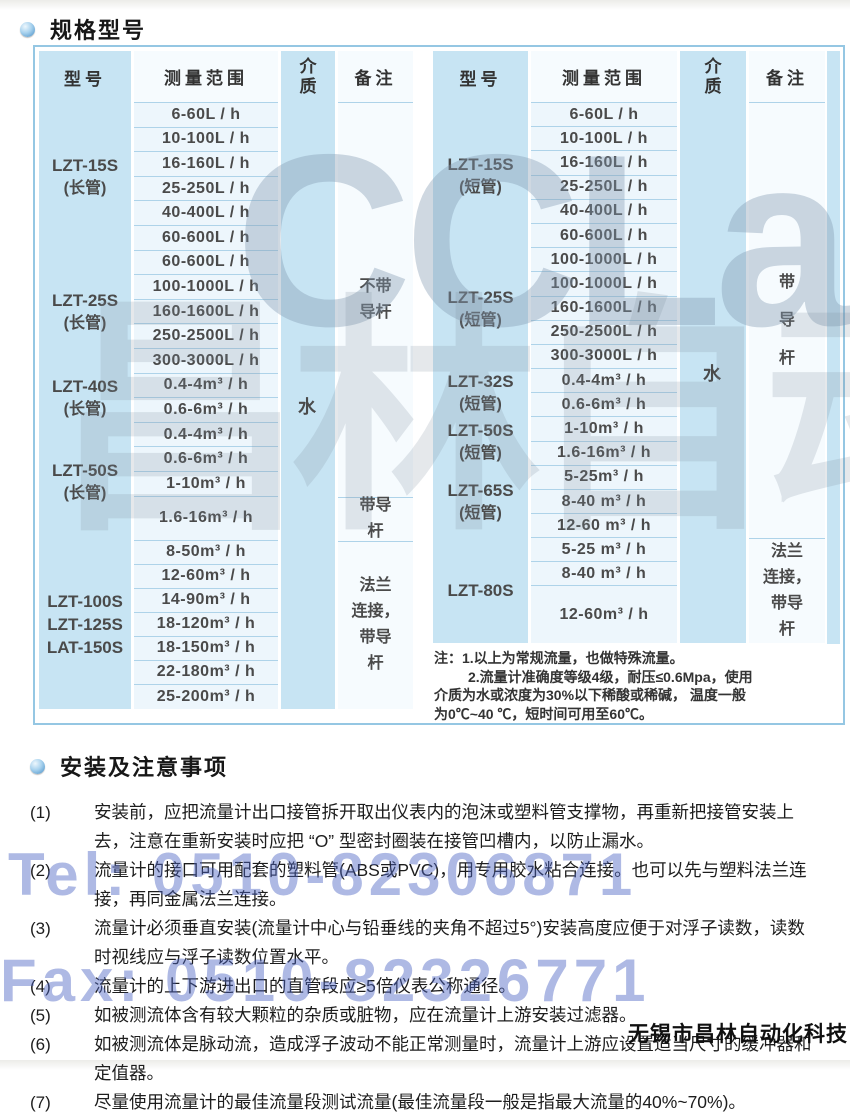 The height and width of the screenshot is (1117, 850). I want to click on range-cell: 18-120m³ / h, so click(206, 624).